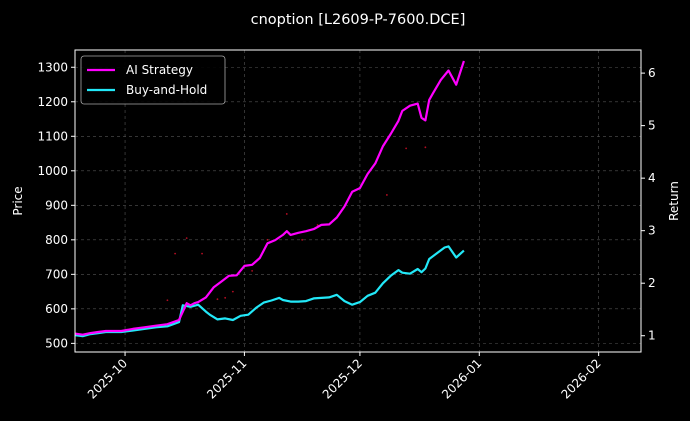 The width and height of the screenshot is (690, 421). What do you see at coordinates (56, 343) in the screenshot?
I see `y-tick-label: 500` at bounding box center [56, 343].